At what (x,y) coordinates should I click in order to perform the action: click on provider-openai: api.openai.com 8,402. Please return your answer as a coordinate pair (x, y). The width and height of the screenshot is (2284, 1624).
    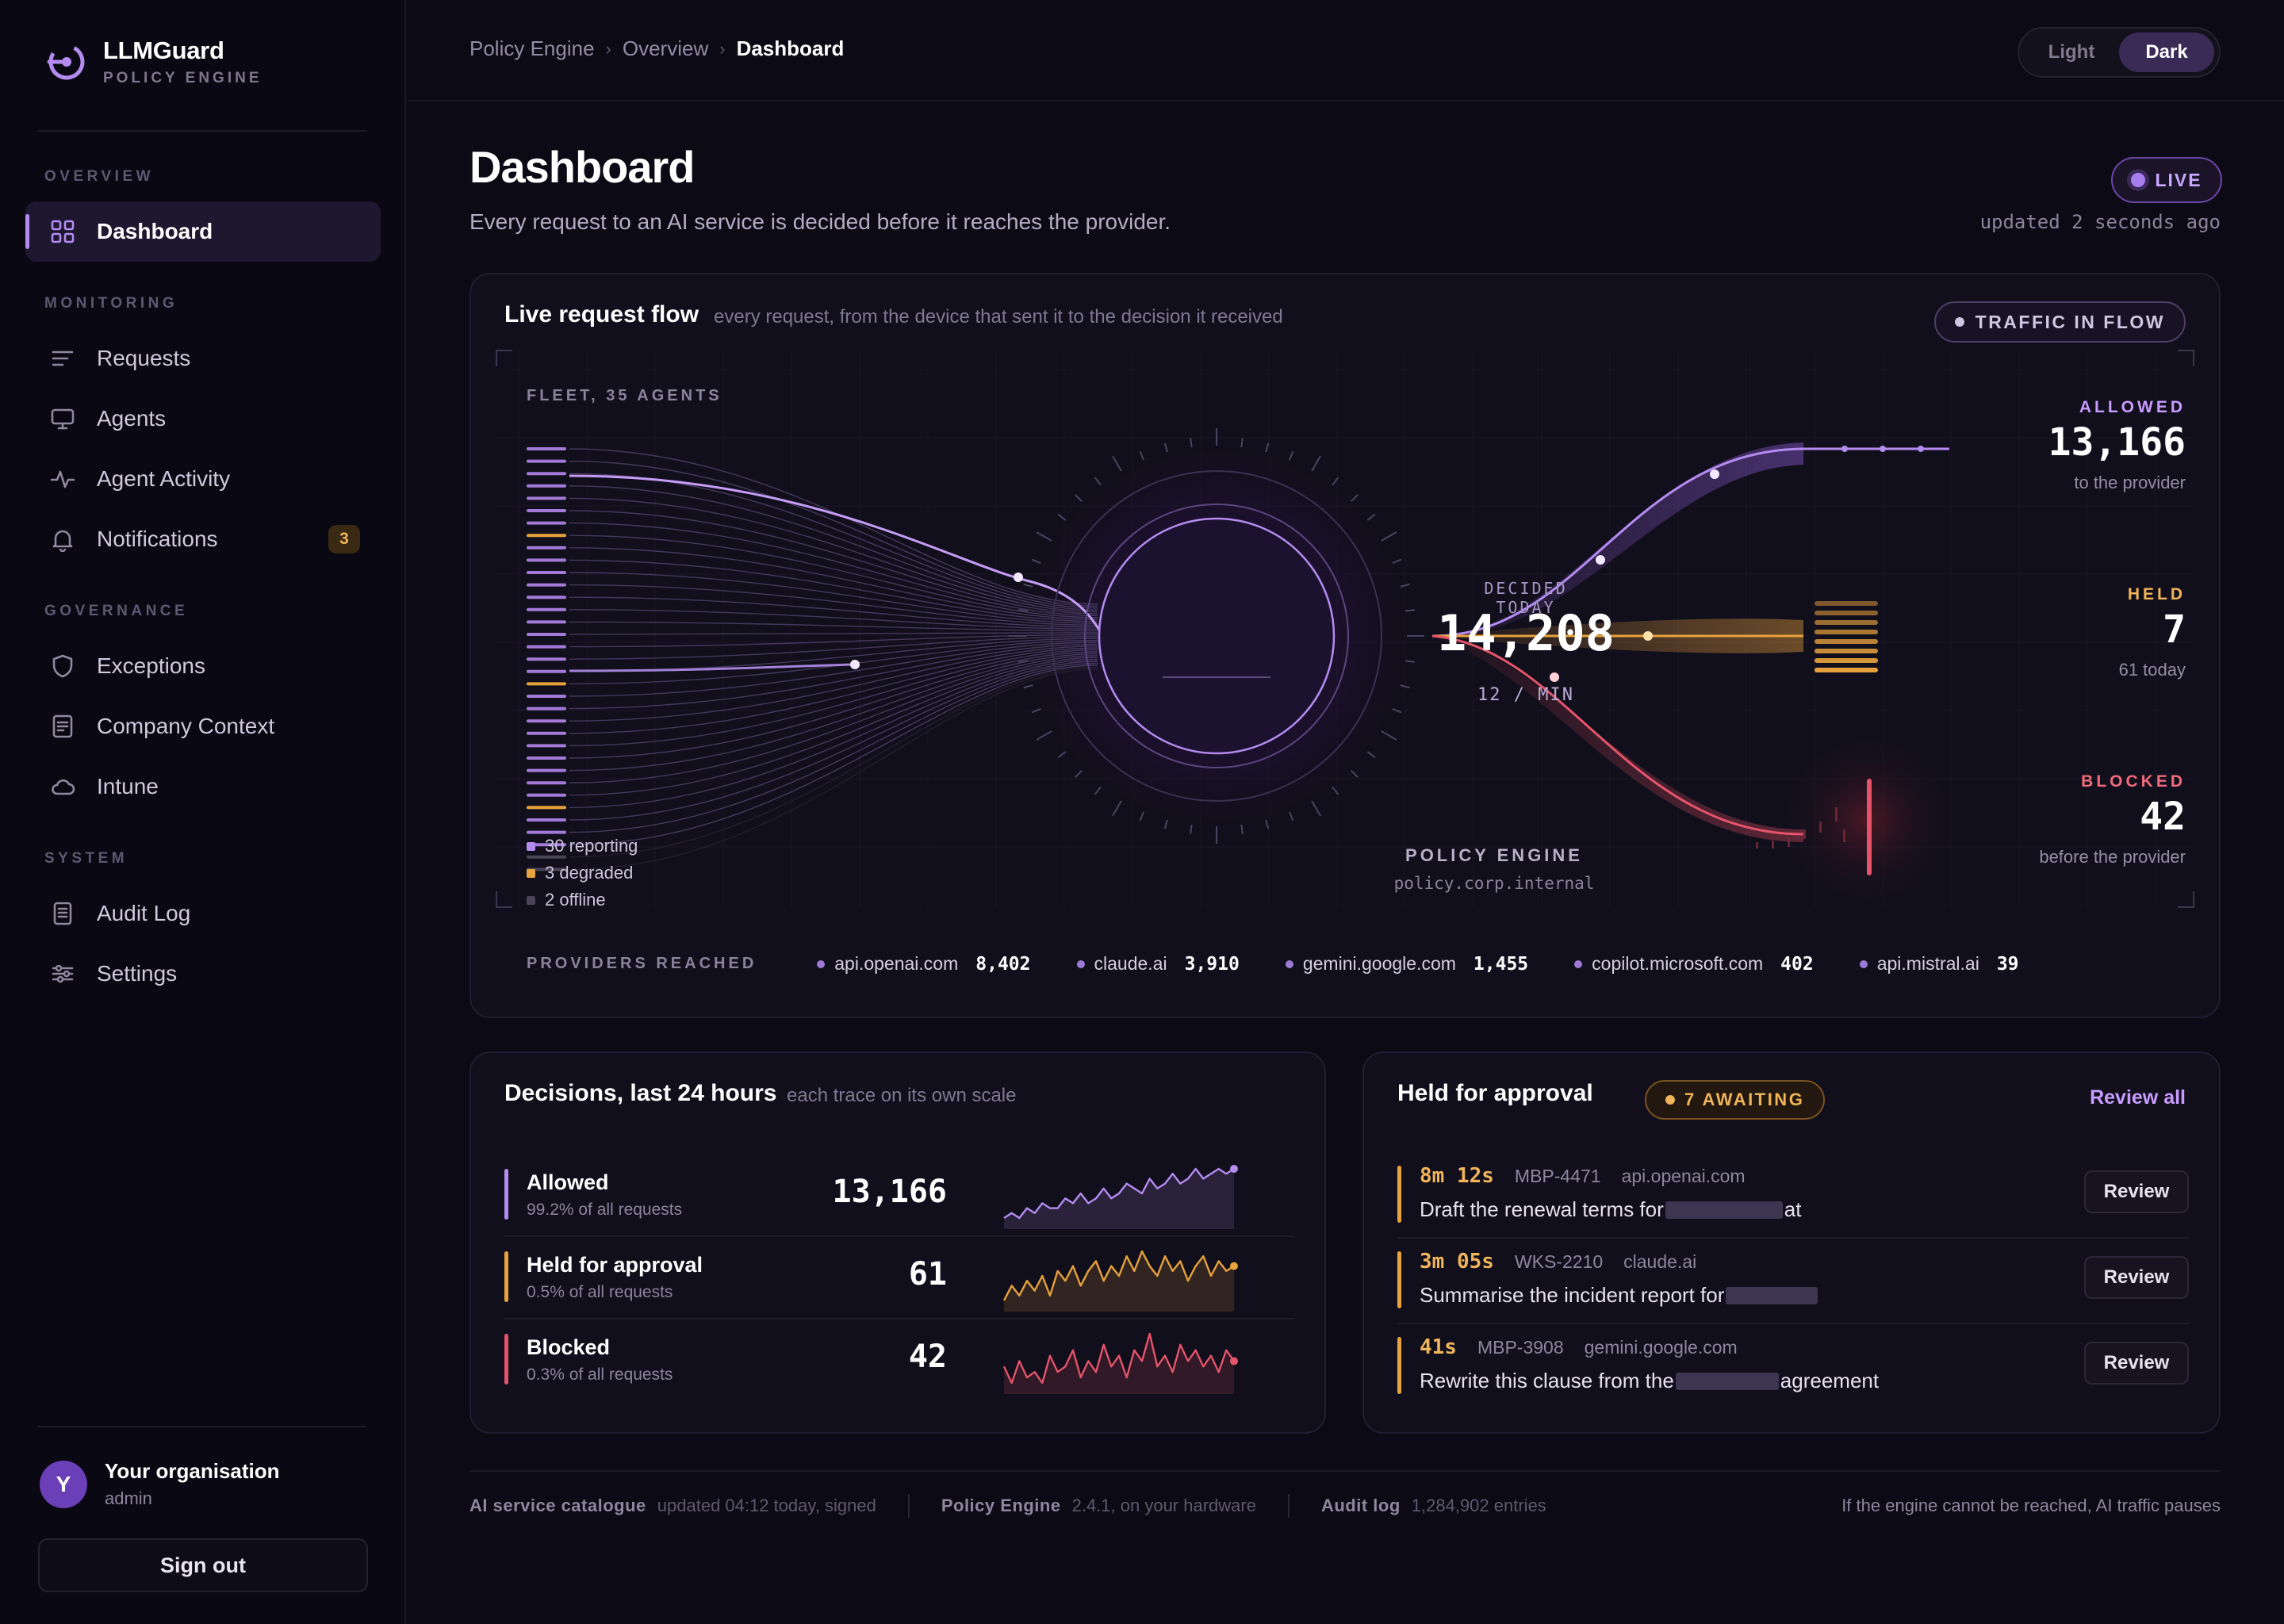
    Looking at the image, I should click on (924, 964).